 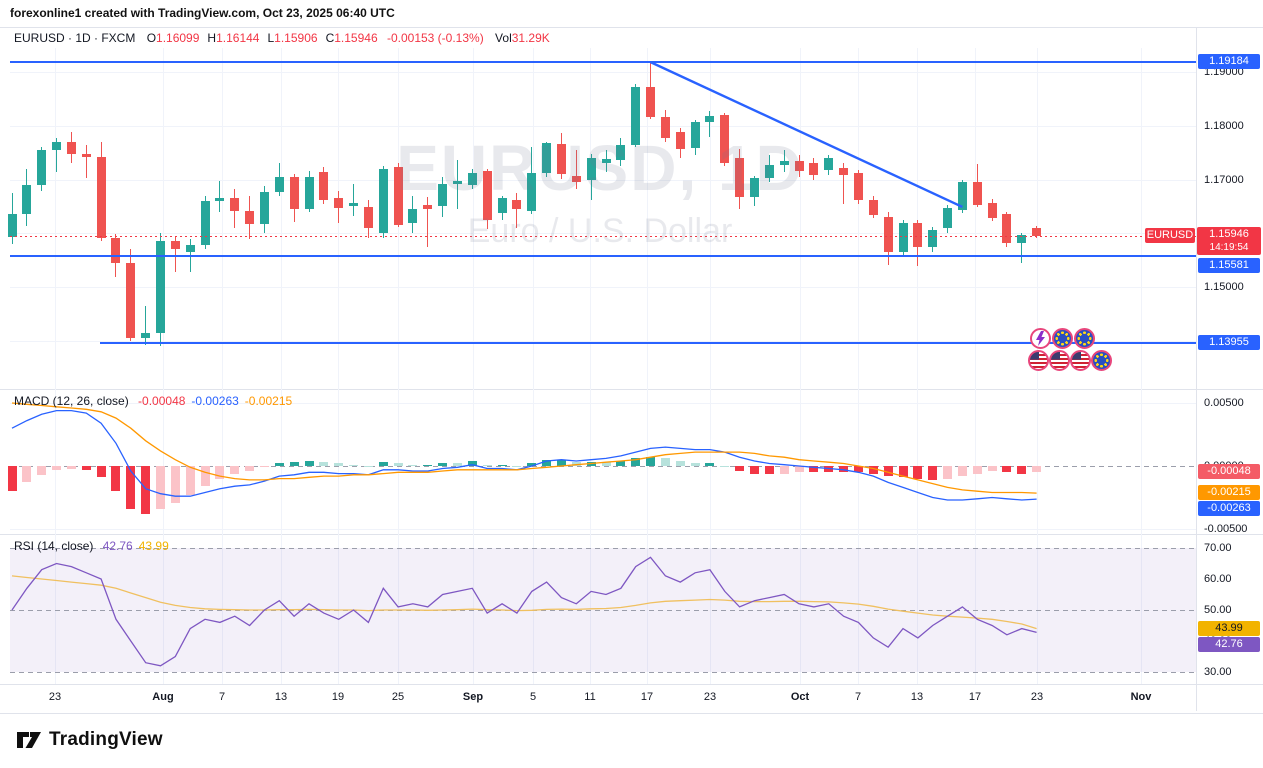 What do you see at coordinates (1141, 697) in the screenshot?
I see `time-axis-label: Nov` at bounding box center [1141, 697].